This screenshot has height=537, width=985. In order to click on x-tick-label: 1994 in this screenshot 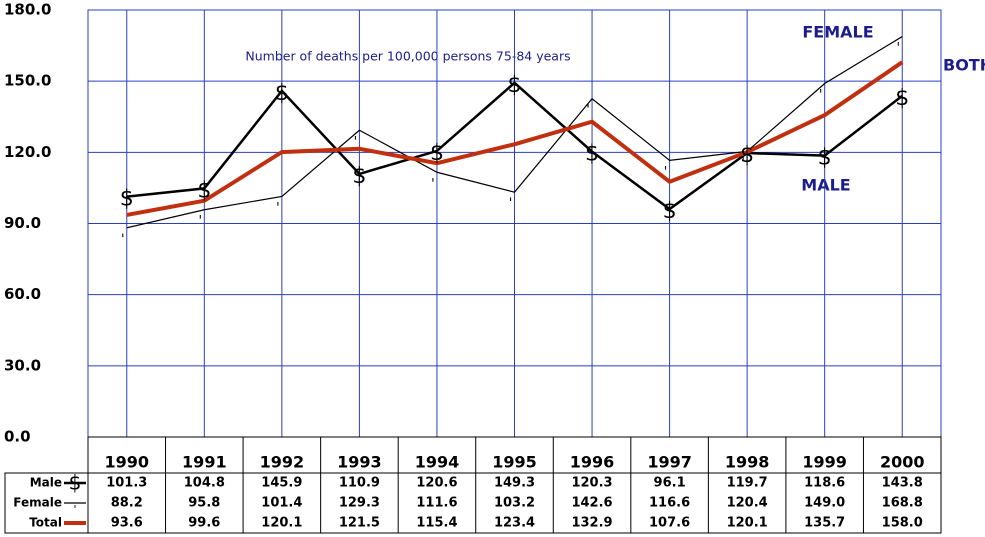, I will do `click(437, 462)`.